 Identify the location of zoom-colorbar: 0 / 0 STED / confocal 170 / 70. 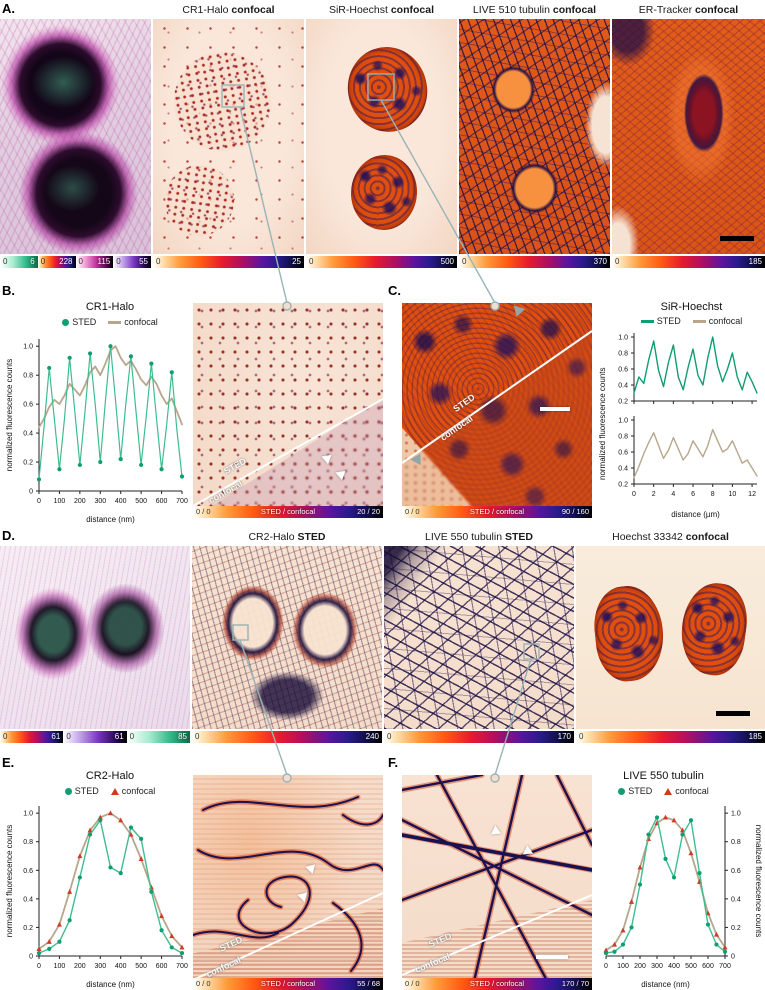
(497, 984).